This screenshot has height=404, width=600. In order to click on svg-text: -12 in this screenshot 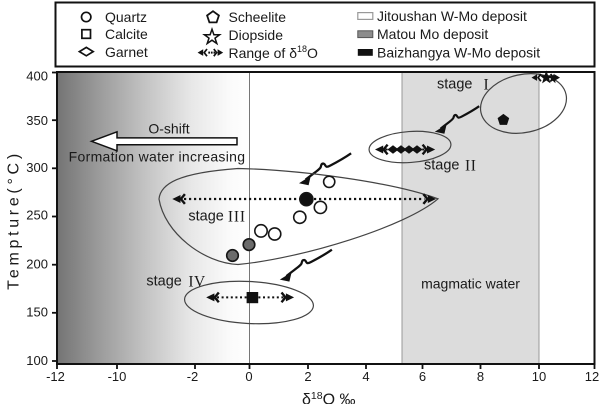, I will do `click(55, 376)`.